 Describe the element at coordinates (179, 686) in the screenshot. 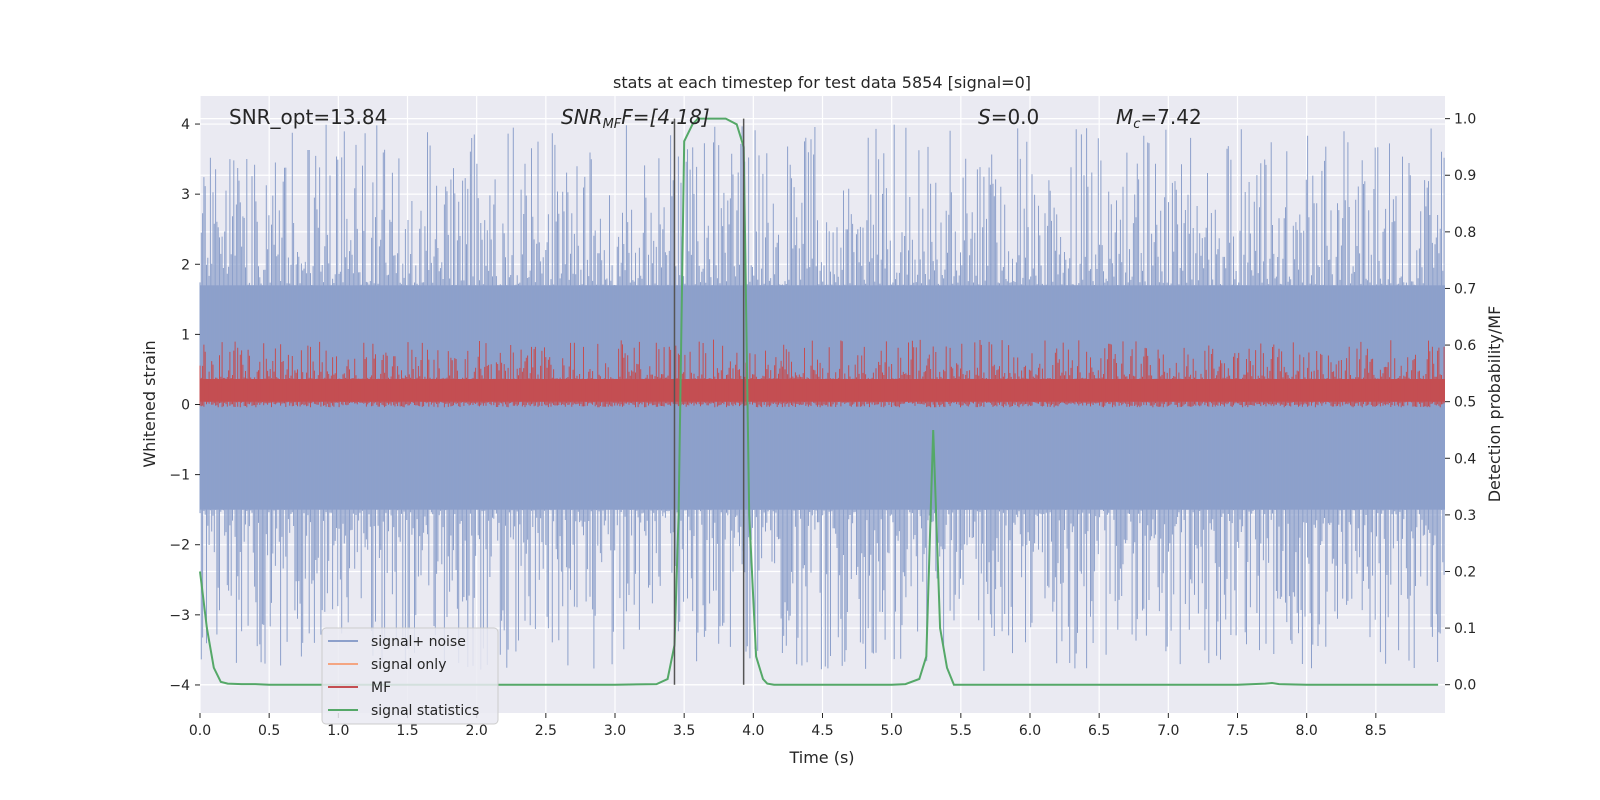

I see `y-tick-label-0: −4` at that location.